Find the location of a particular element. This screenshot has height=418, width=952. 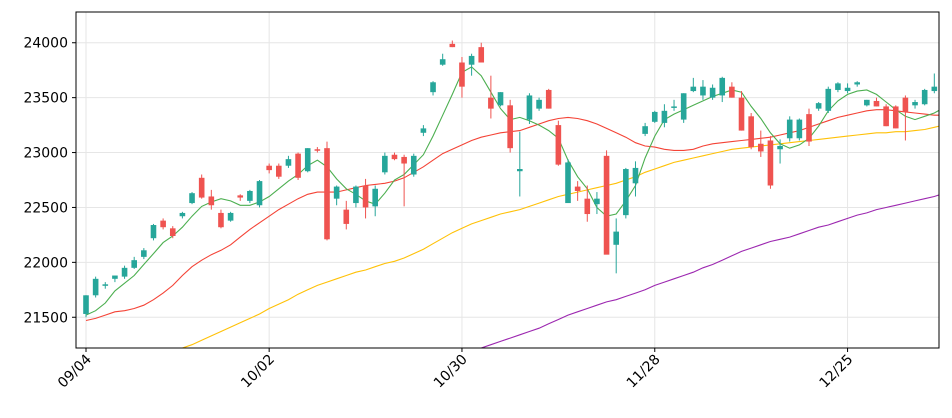

y-tick-label: 21500 is located at coordinates (45, 318).